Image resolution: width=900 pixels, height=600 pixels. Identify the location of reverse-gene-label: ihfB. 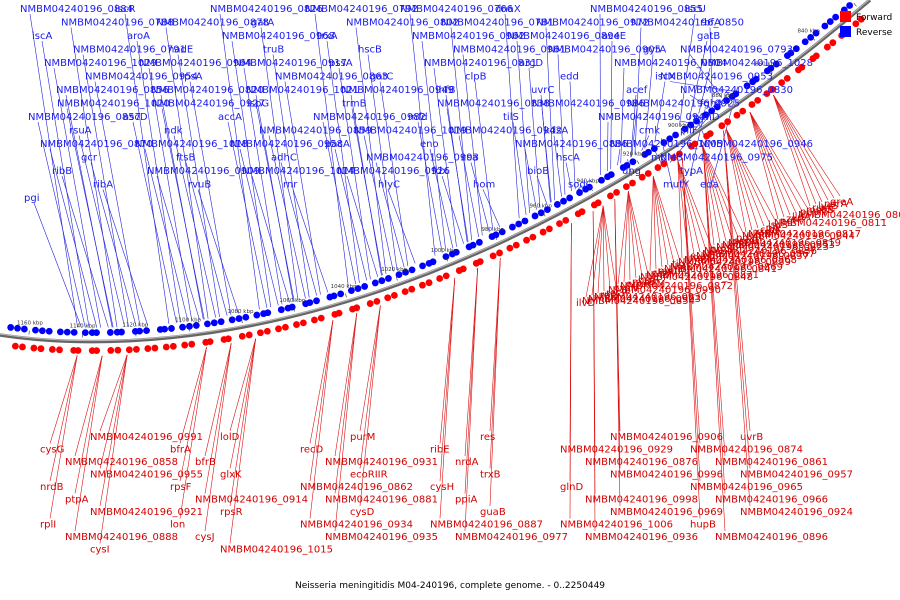
(446, 90).